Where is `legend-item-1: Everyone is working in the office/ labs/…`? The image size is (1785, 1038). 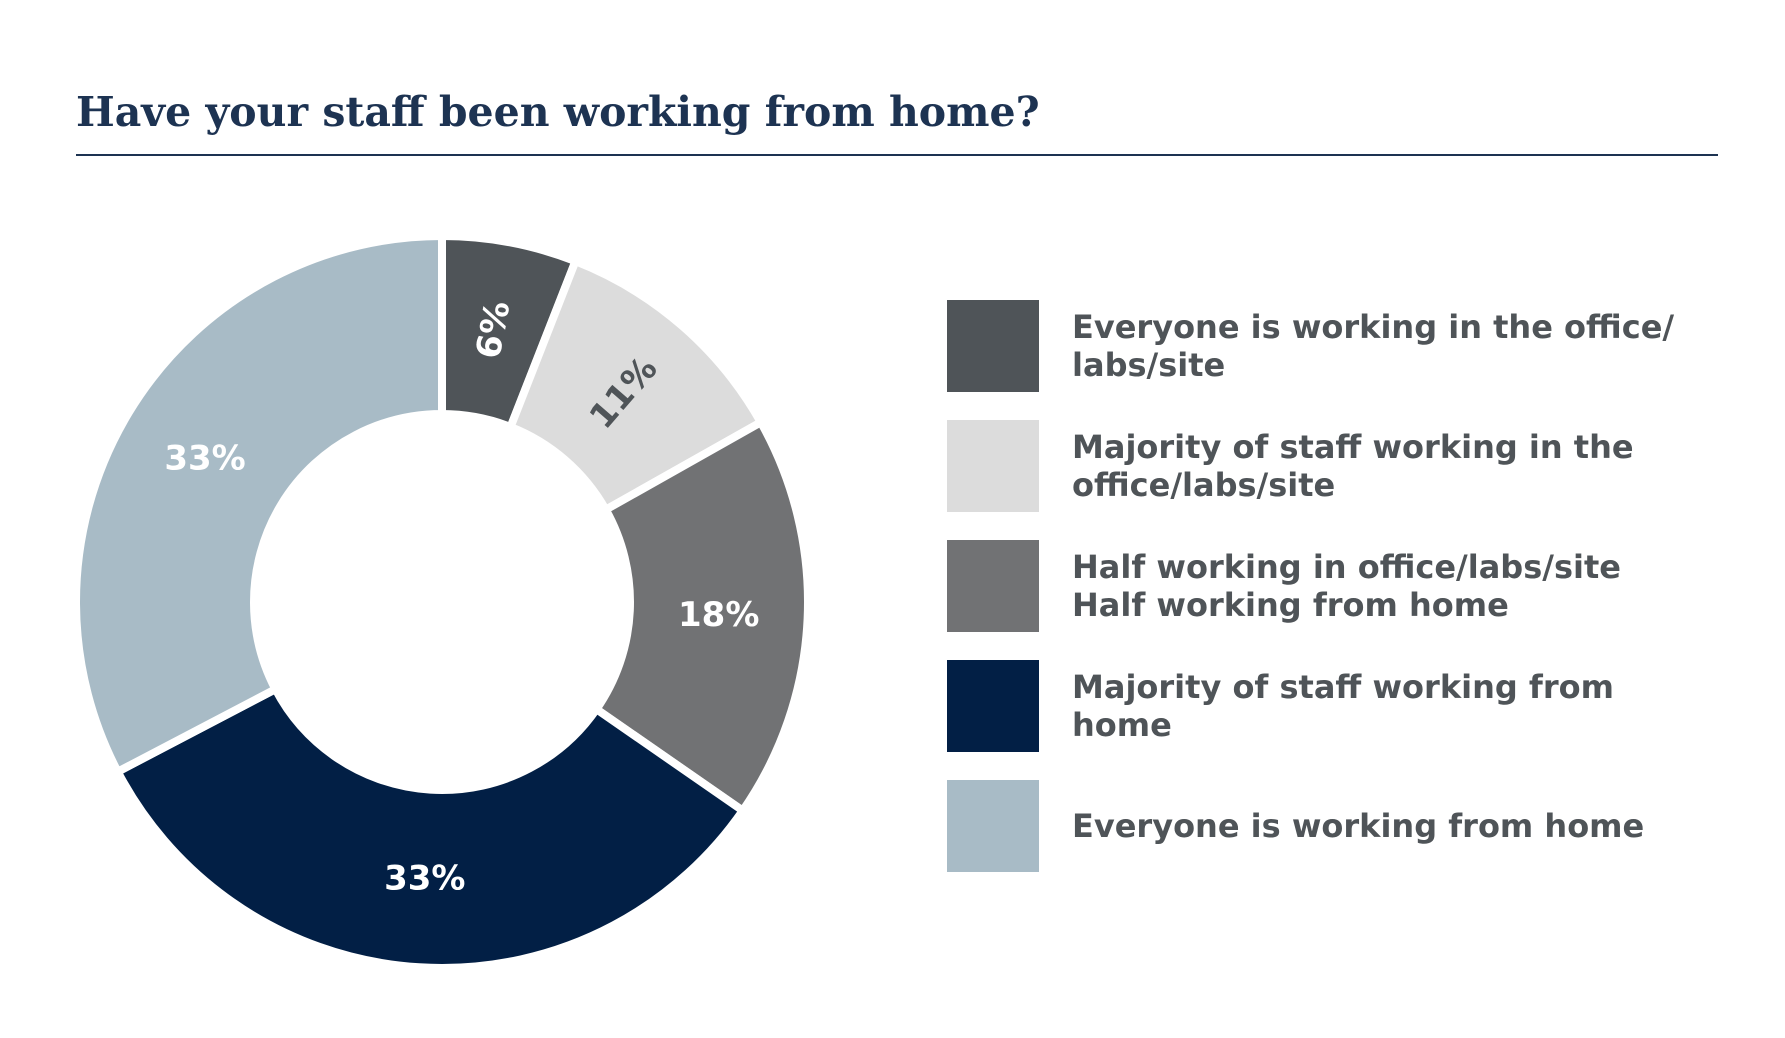
legend-item-1: Everyone is working in the office/ labs/… is located at coordinates (1327, 346).